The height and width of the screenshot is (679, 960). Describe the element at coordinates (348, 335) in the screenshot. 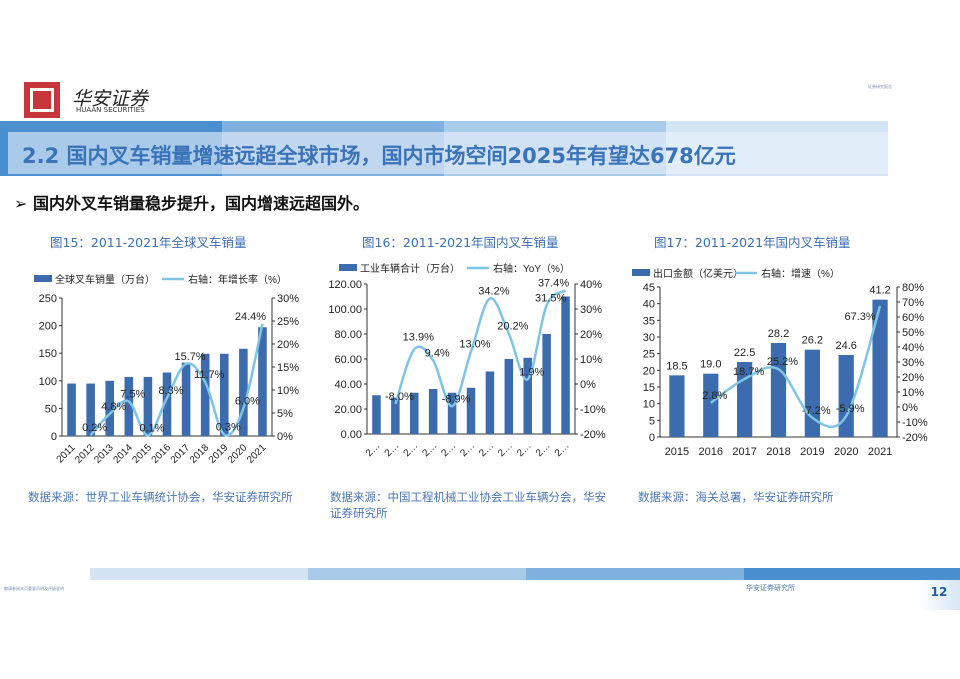

I see `y-tick-label: 80.00` at that location.